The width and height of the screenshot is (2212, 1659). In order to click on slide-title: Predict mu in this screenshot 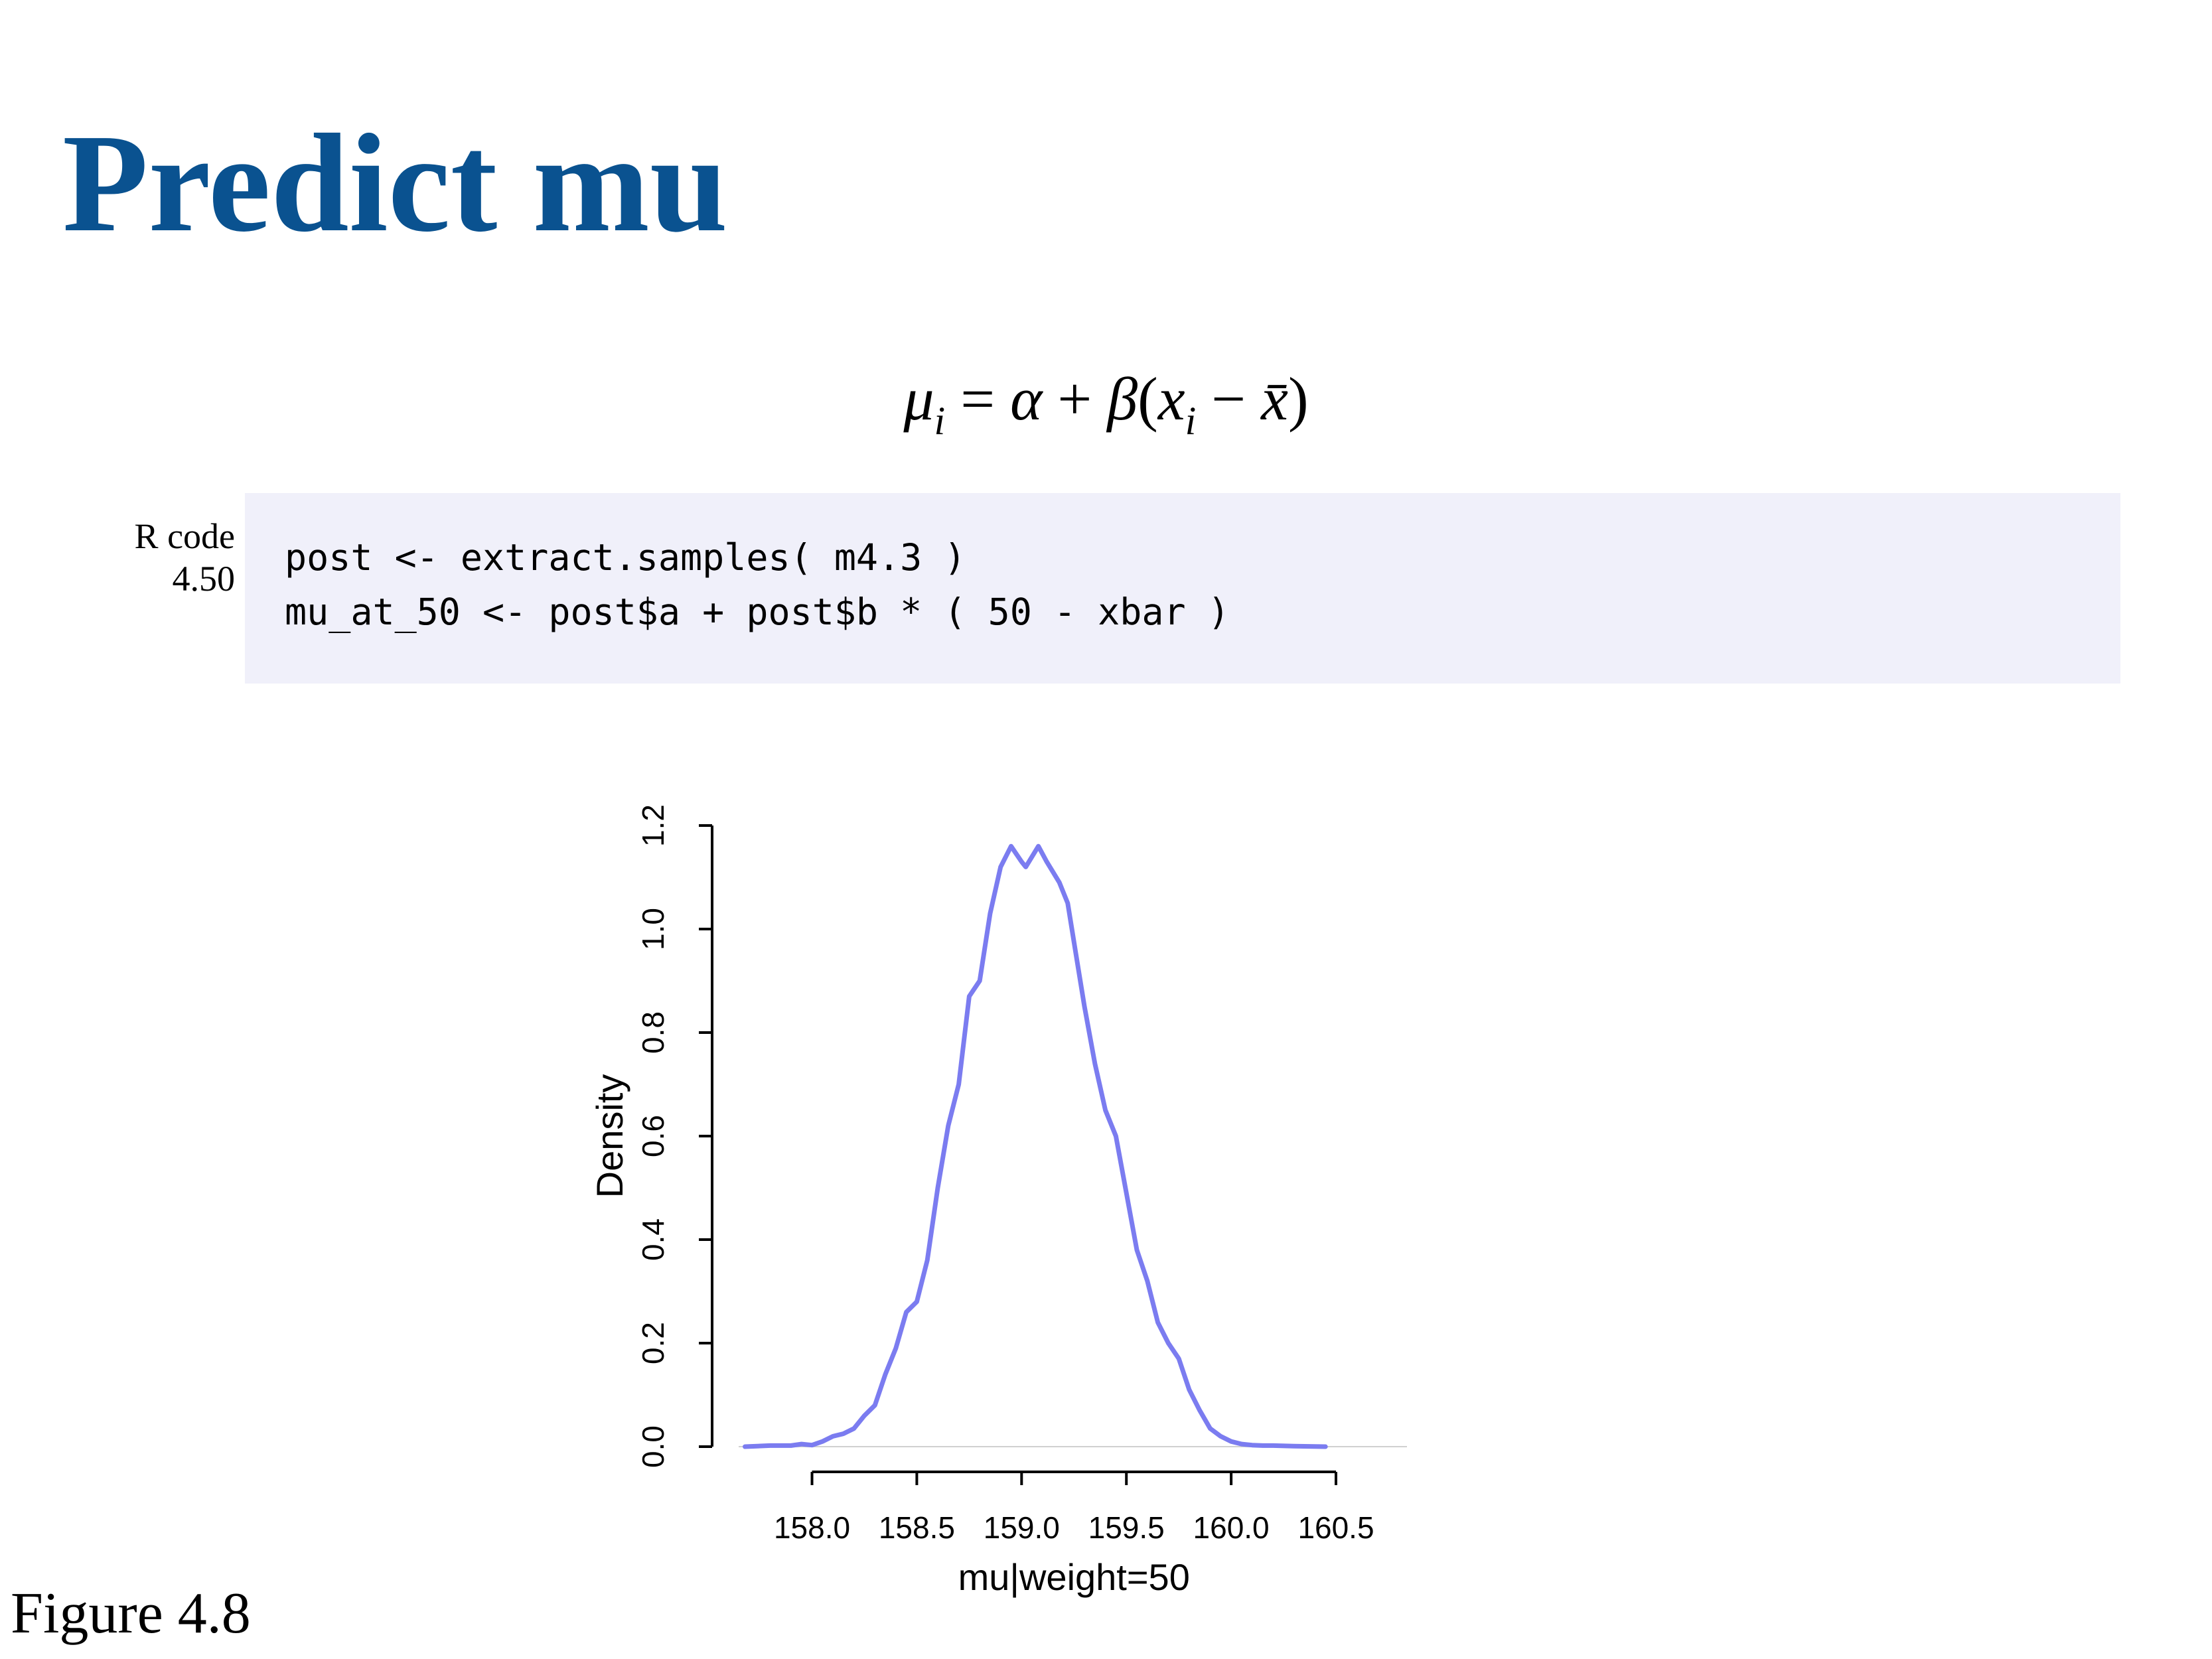, I will do `click(395, 183)`.